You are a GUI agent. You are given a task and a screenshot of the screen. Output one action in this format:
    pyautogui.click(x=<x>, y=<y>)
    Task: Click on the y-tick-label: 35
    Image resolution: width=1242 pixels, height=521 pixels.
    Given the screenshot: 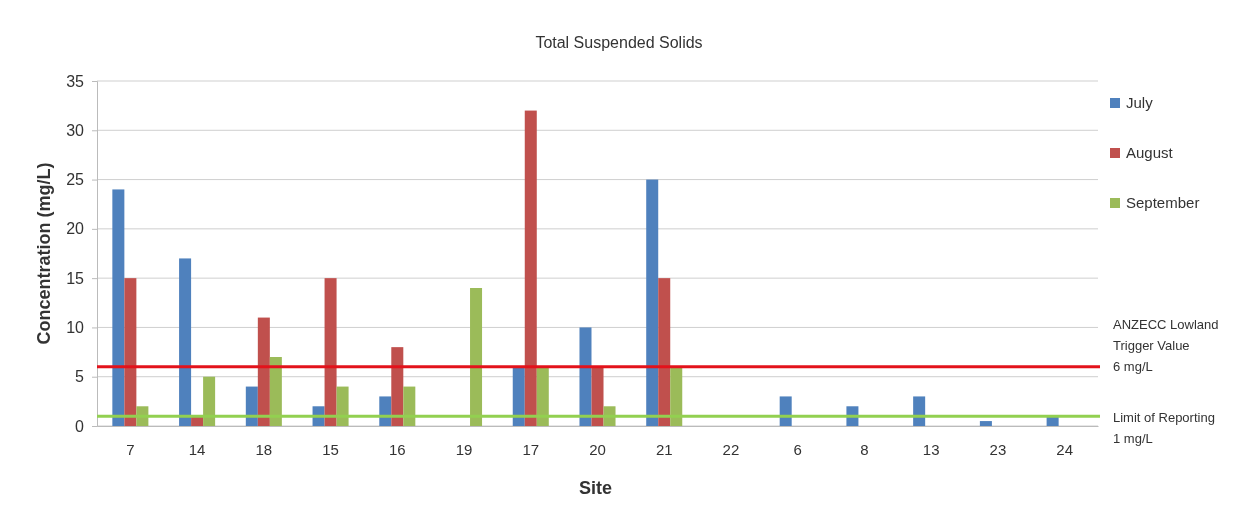 What is the action you would take?
    pyautogui.click(x=75, y=81)
    